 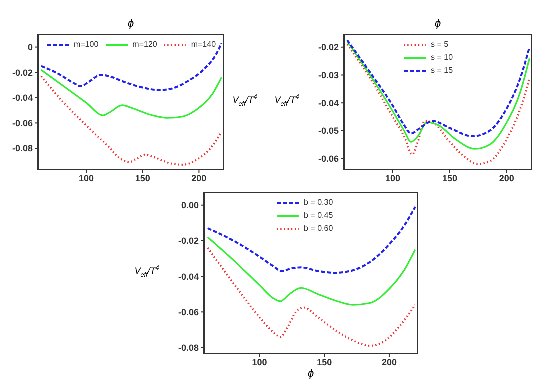 What do you see at coordinates (442, 70) in the screenshot?
I see `legend-label: s = 15` at bounding box center [442, 70].